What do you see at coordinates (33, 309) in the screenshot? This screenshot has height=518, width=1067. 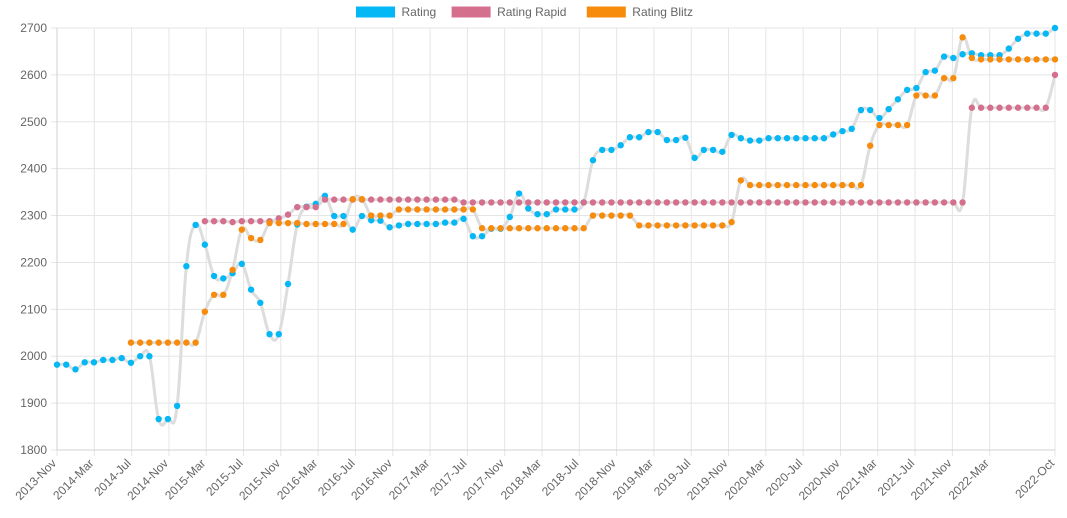 I see `y-tick-label: 2100` at bounding box center [33, 309].